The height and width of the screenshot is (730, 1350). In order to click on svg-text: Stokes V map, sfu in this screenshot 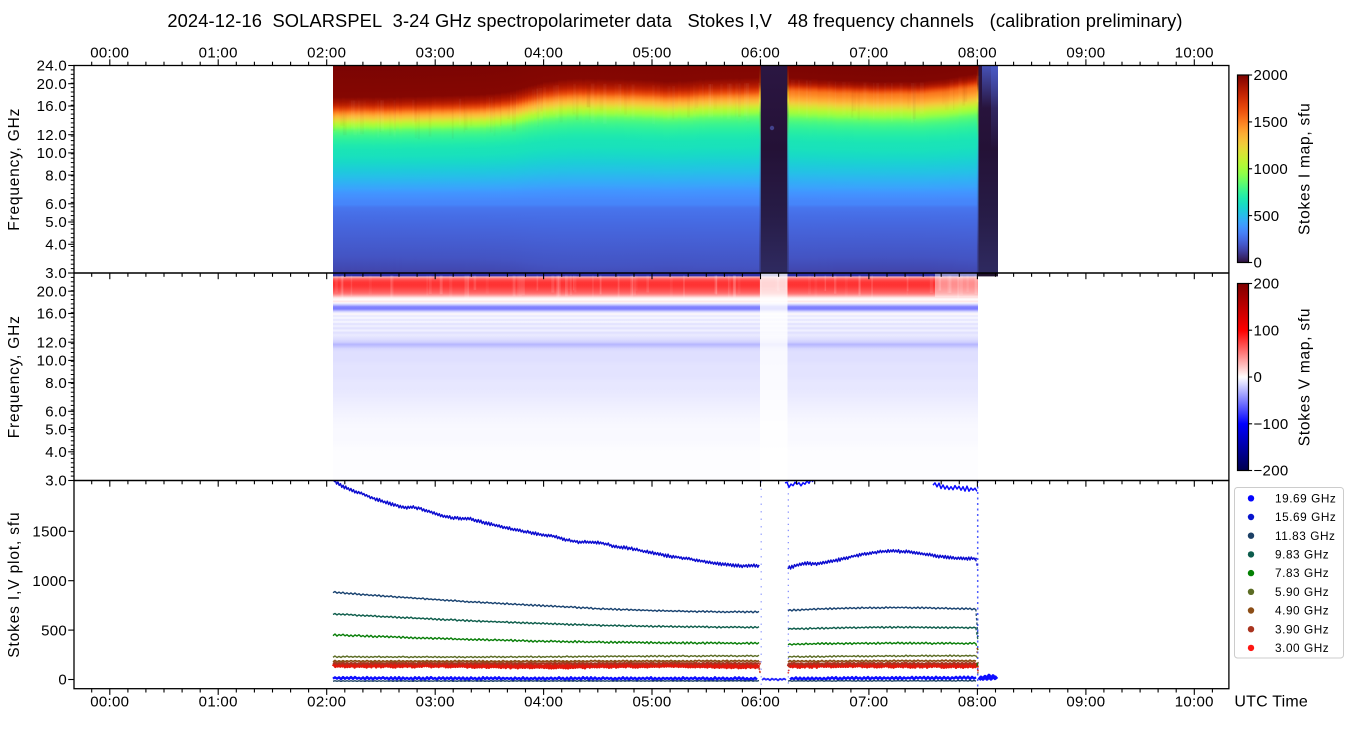, I will do `click(1305, 377)`.